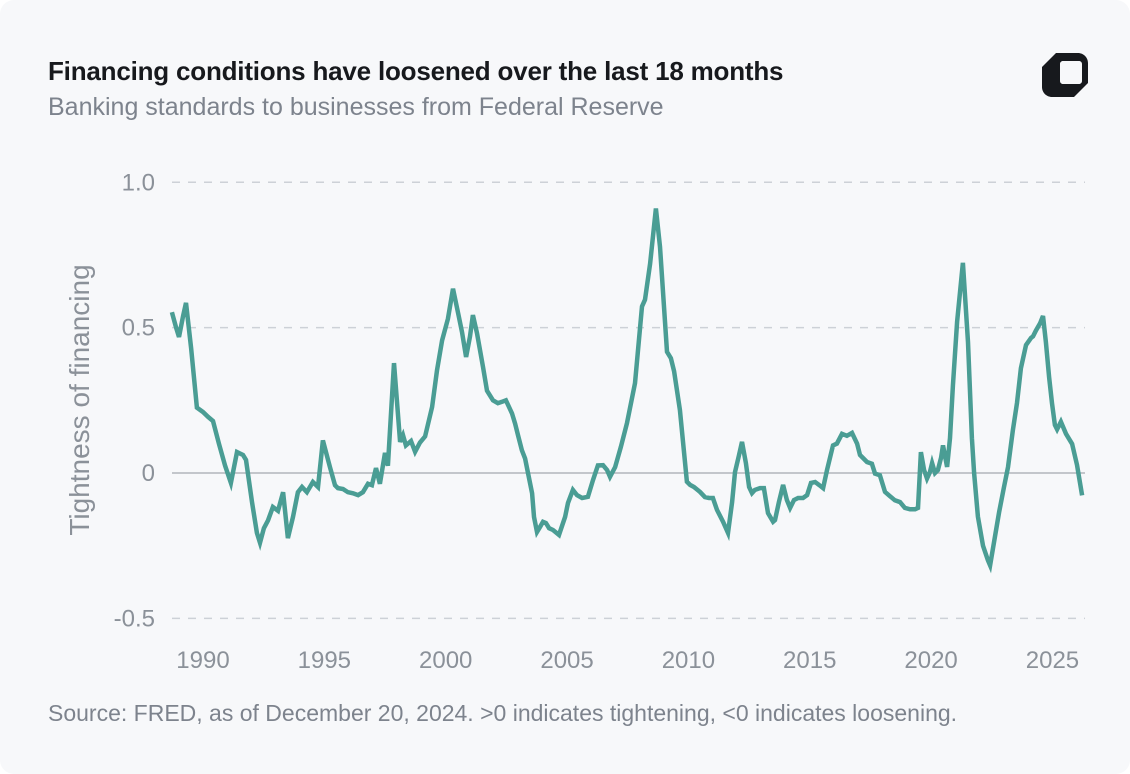 This screenshot has height=774, width=1130. What do you see at coordinates (1052, 660) in the screenshot?
I see `x-tick-label: 2025` at bounding box center [1052, 660].